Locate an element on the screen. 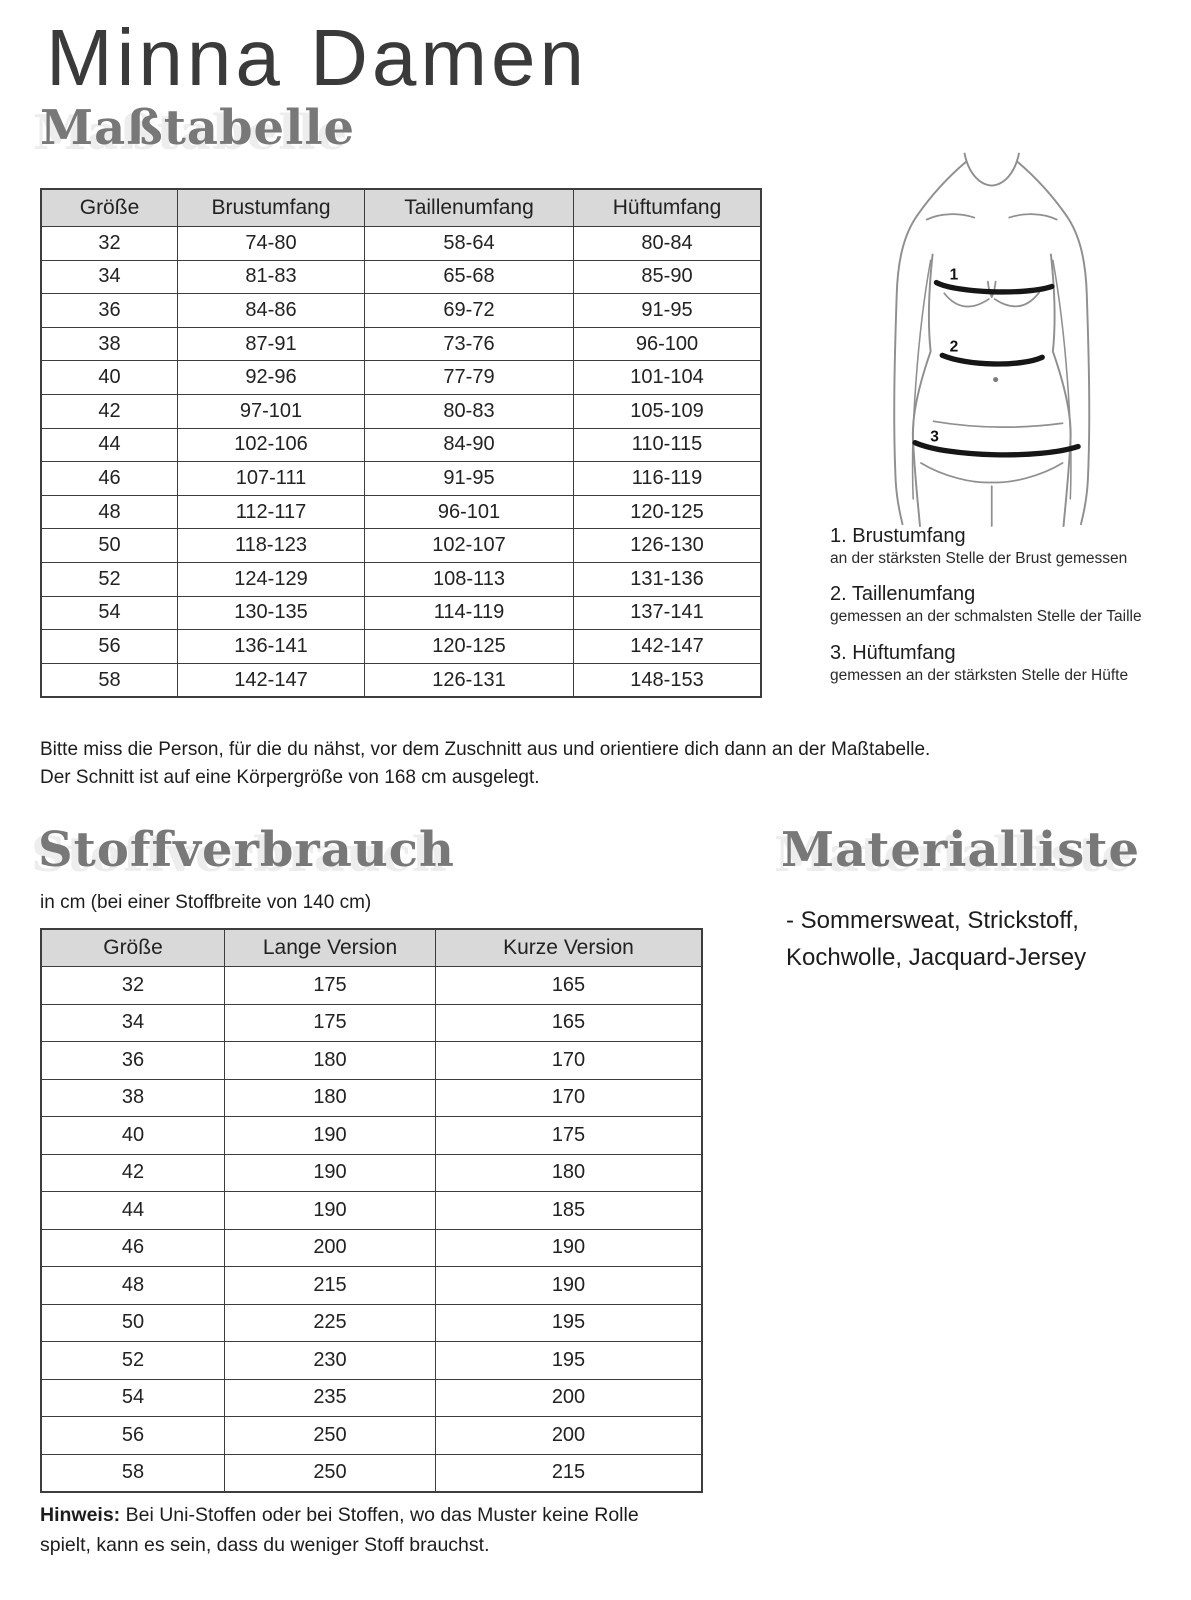 The image size is (1191, 1600). table-cell: 58-64 is located at coordinates (469, 243).